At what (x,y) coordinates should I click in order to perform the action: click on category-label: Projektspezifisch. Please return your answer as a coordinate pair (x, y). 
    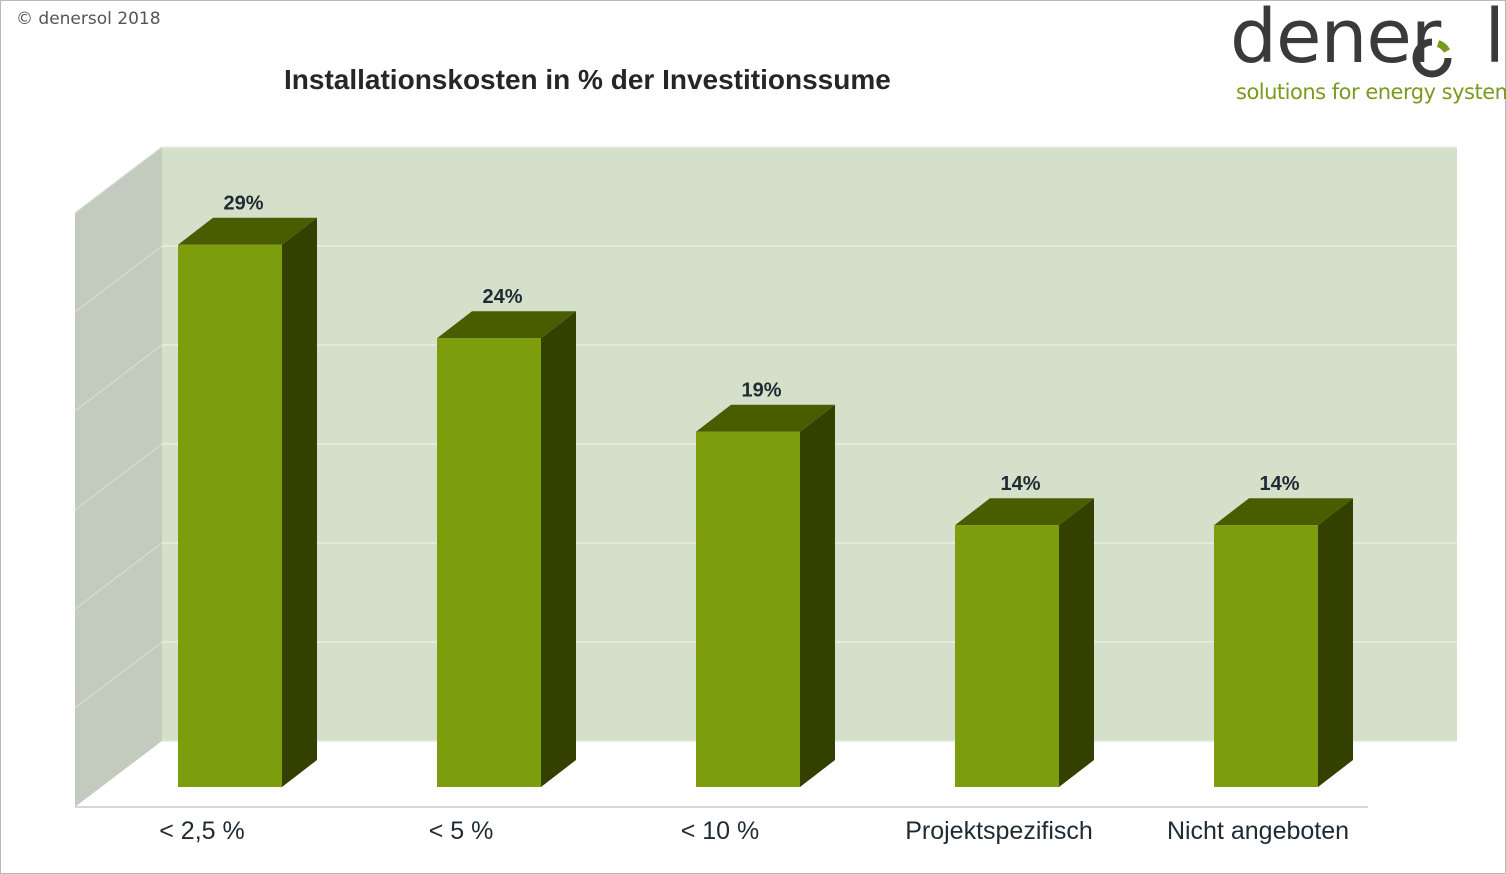
    Looking at the image, I should click on (999, 831).